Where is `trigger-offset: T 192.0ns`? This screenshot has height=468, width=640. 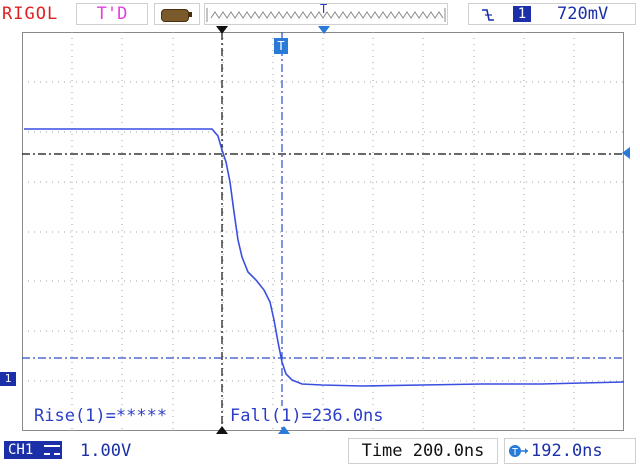
trigger-offset: T 192.0ns is located at coordinates (570, 451).